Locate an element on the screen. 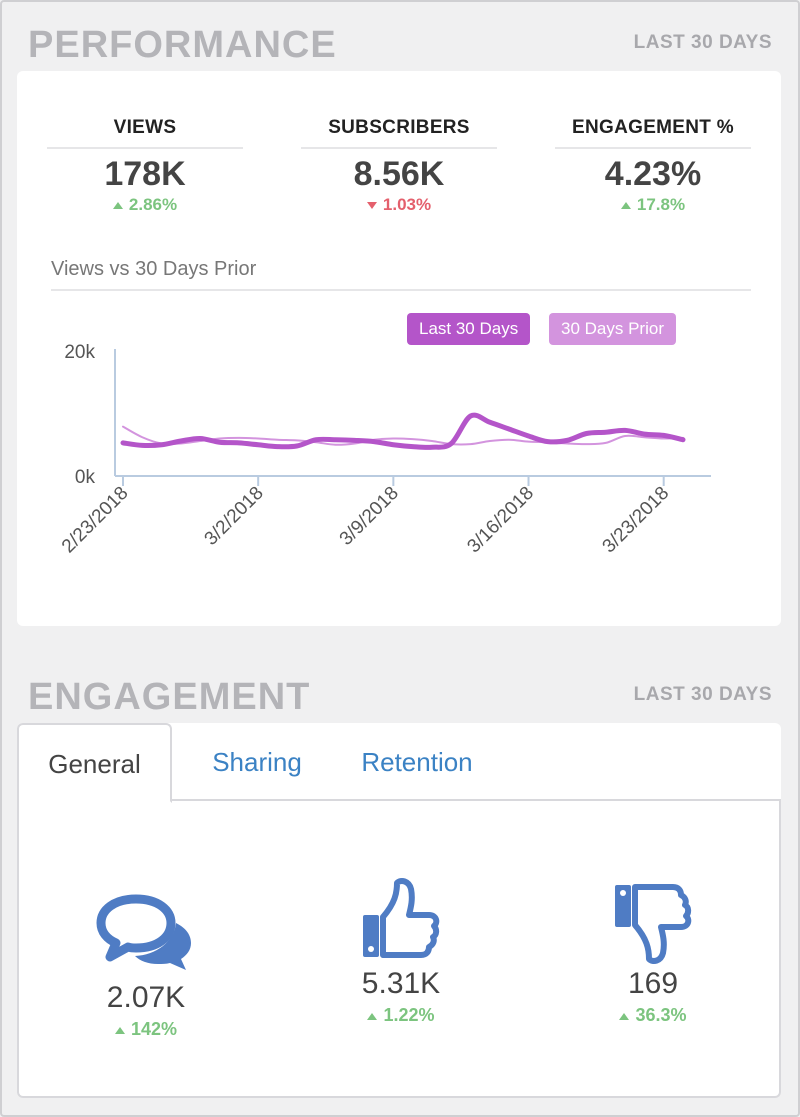 This screenshot has height=1117, width=800. tab-general: General is located at coordinates (94, 763).